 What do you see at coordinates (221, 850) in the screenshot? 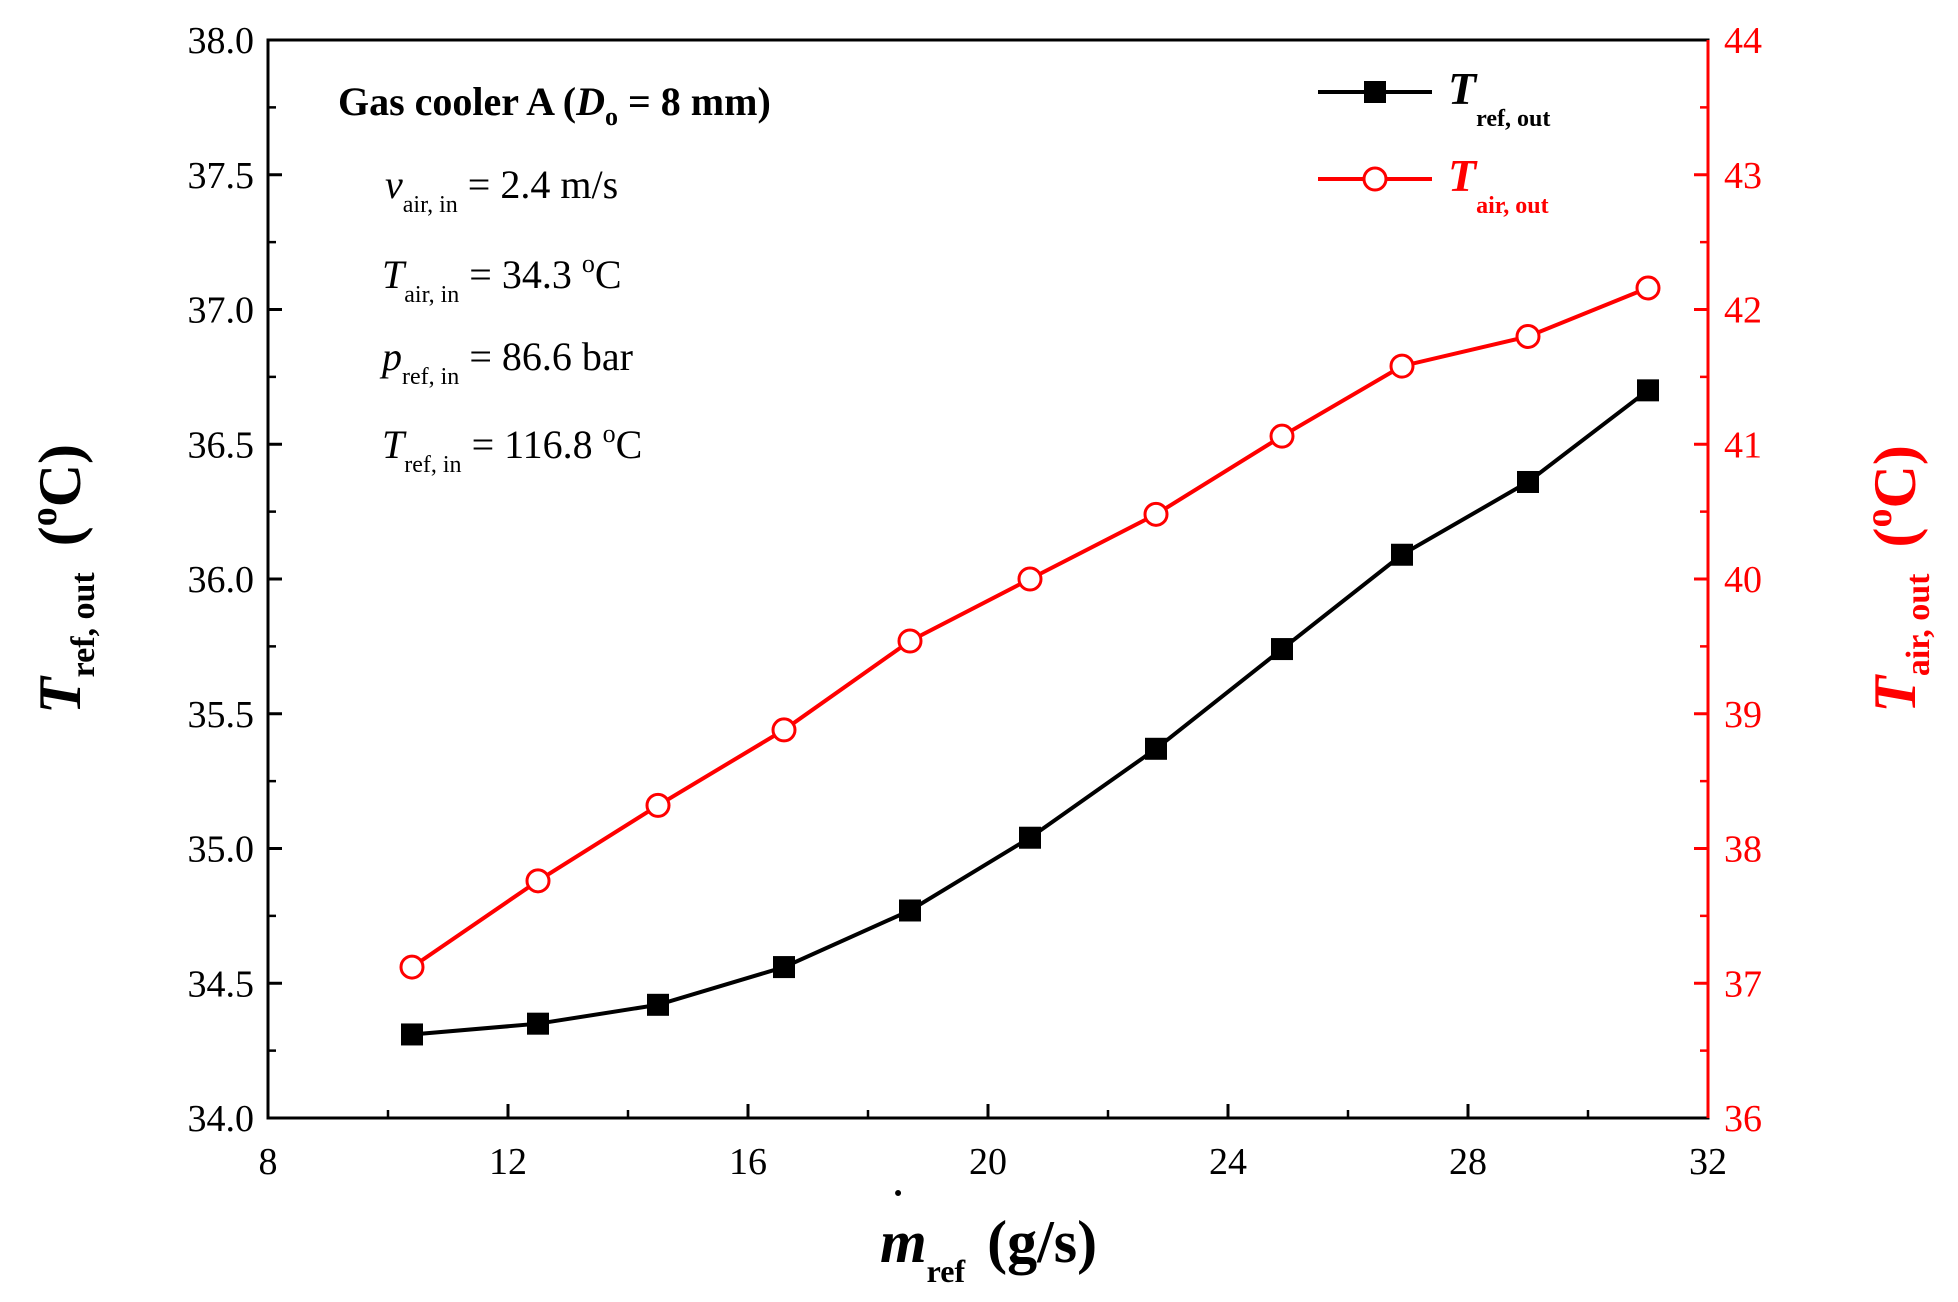
I see `left-y-tick-label: 35.0` at bounding box center [221, 850].